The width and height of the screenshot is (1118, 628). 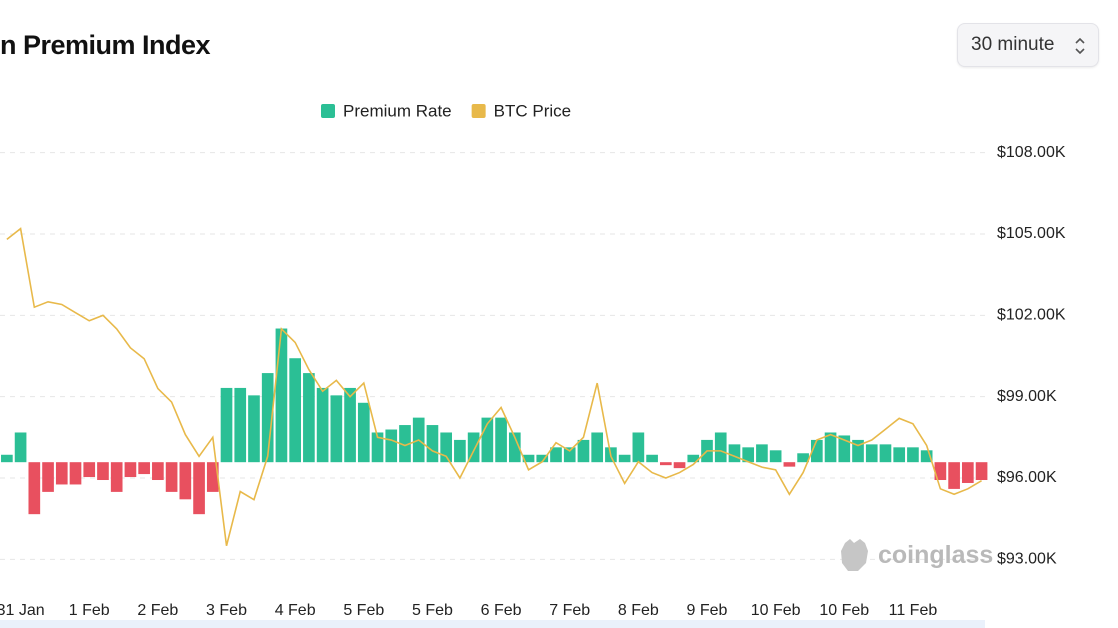 I want to click on x-tick-label: 1 Feb, so click(x=89, y=610).